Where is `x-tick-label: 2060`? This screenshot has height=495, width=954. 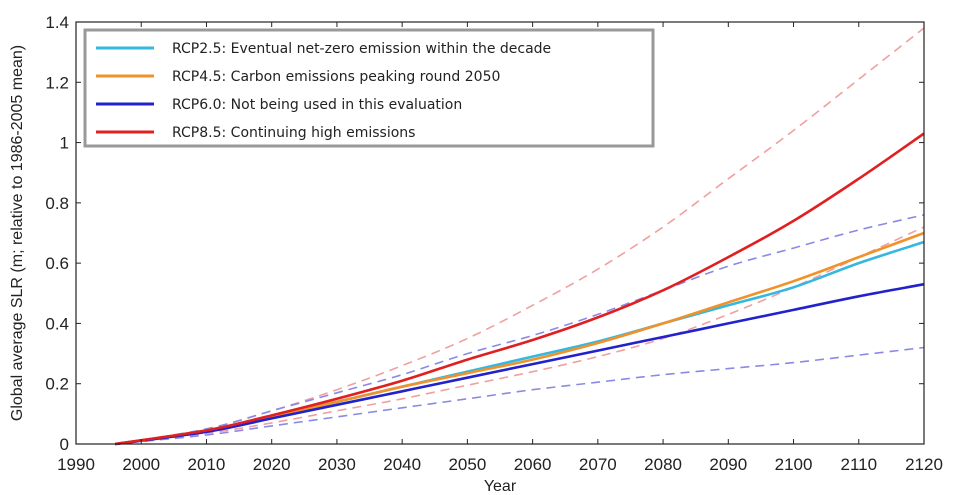 x-tick-label: 2060 is located at coordinates (533, 464).